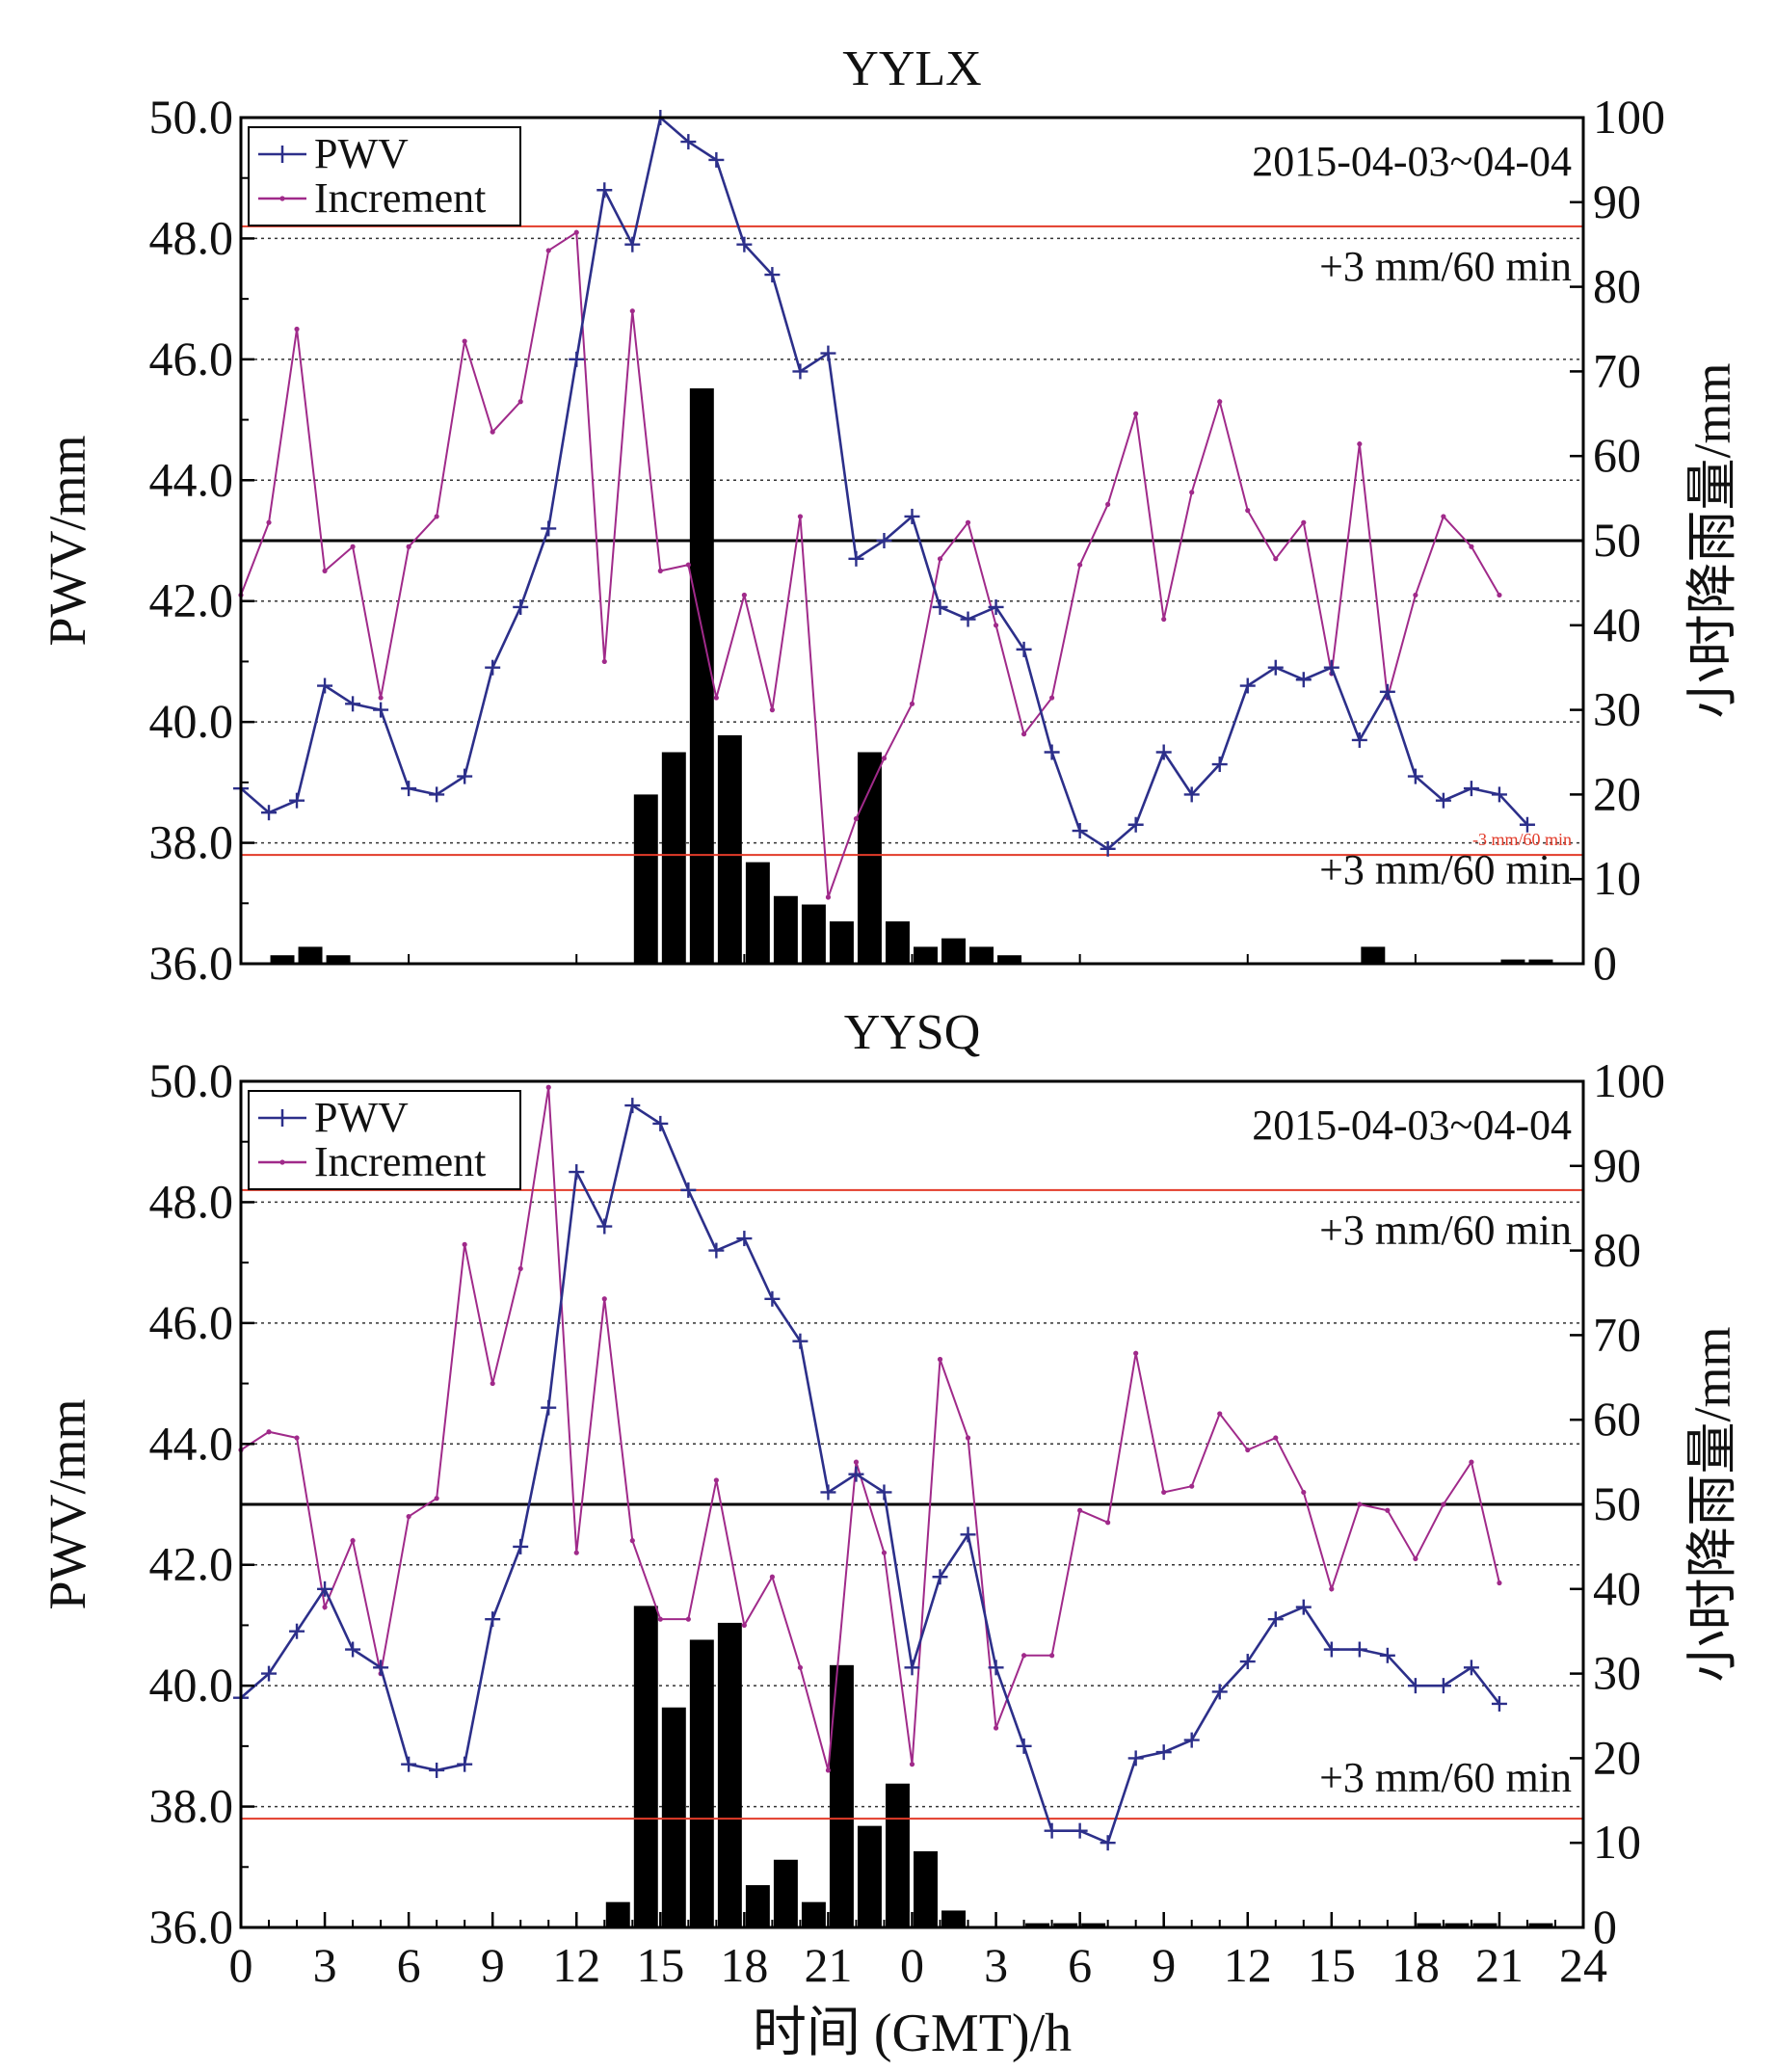 This screenshot has width=1776, height=2072. I want to click on right-tick-label: 0, so click(1605, 1926).